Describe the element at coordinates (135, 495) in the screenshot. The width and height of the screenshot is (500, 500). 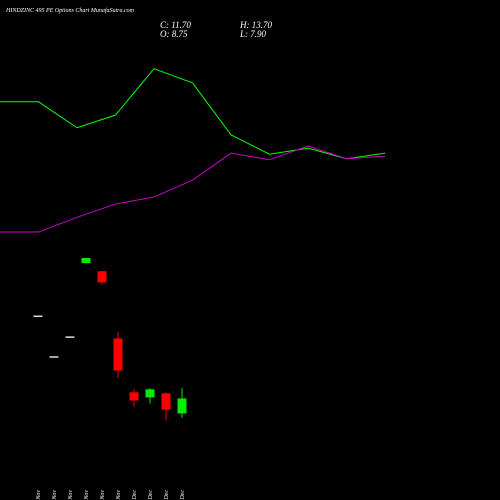
I see `x-tick-label: 01 Dec` at that location.